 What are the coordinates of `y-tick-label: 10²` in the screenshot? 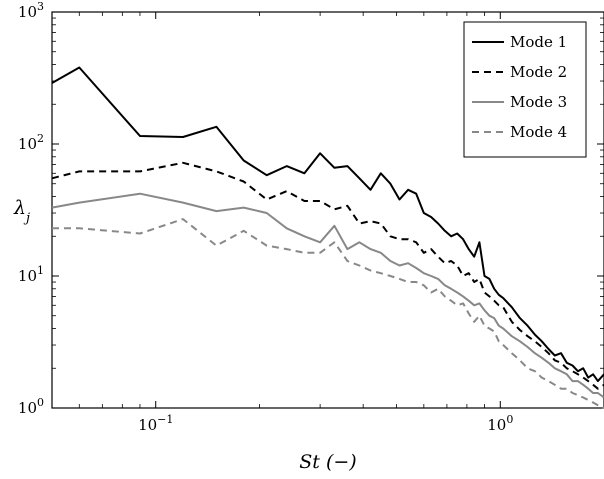 It's located at (31, 142).